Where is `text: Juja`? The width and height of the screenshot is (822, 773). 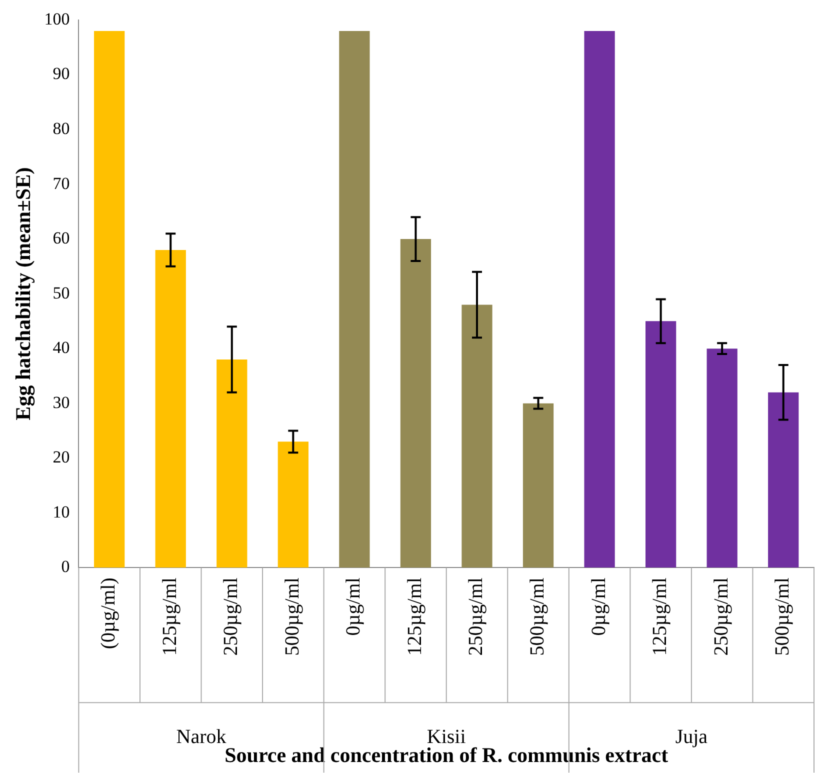
text: Juja is located at coordinates (691, 737).